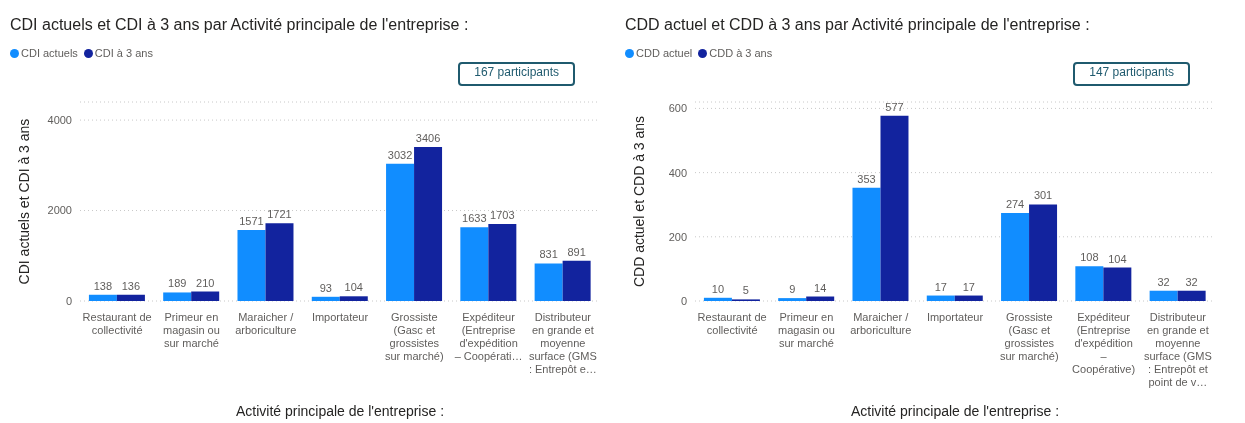 The height and width of the screenshot is (423, 1245). What do you see at coordinates (548, 254) in the screenshot?
I see `data-label: 831` at bounding box center [548, 254].